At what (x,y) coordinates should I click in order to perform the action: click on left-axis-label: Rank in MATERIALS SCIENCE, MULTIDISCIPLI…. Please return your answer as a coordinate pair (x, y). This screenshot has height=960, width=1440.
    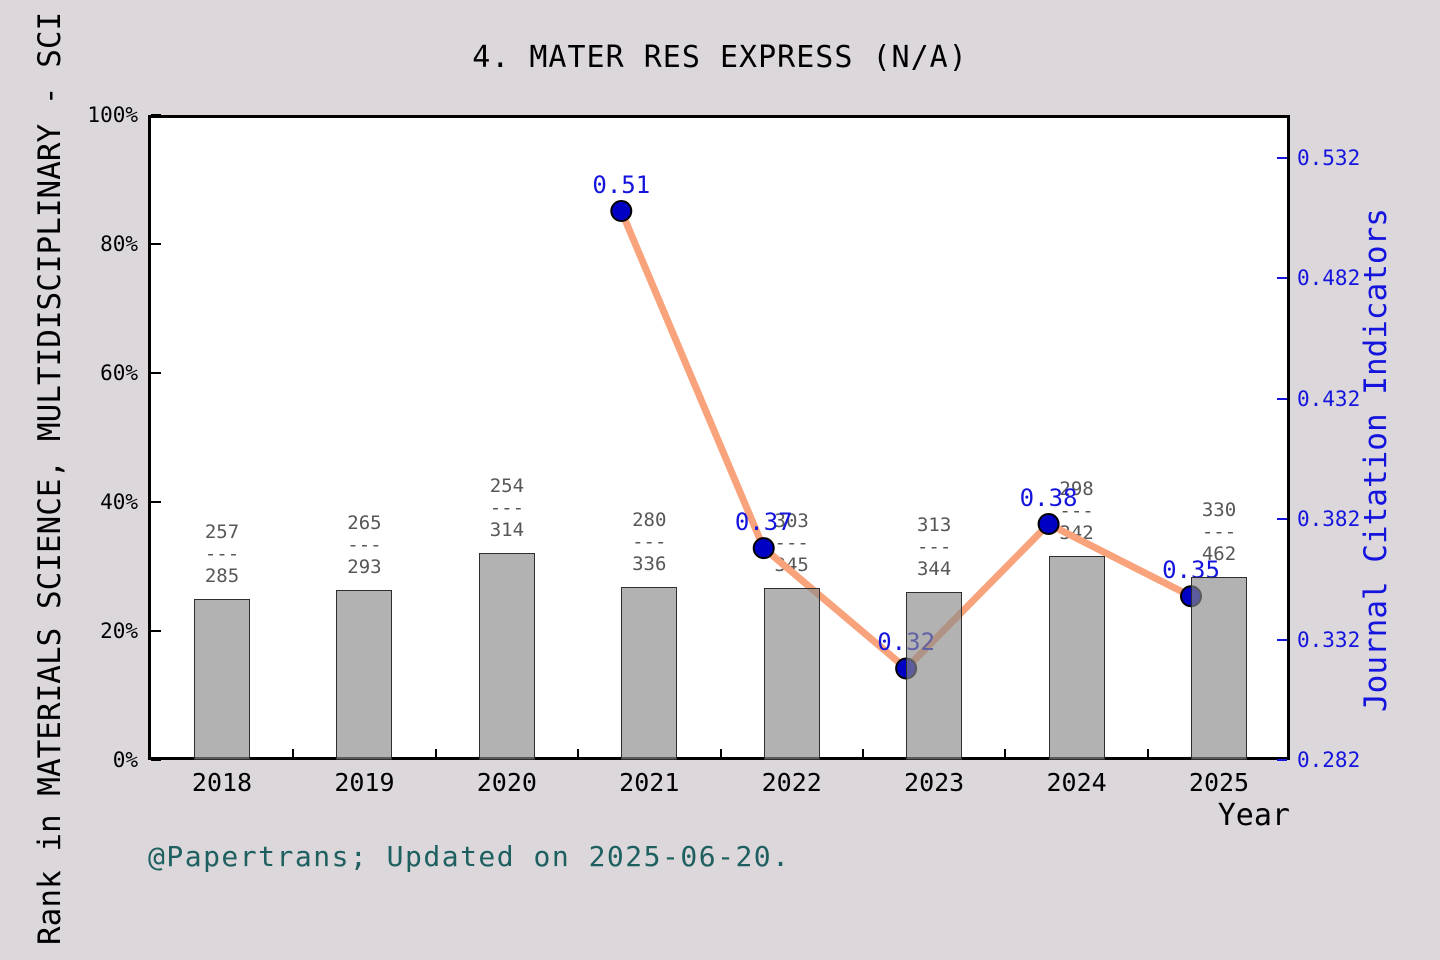
    Looking at the image, I should click on (50, 478).